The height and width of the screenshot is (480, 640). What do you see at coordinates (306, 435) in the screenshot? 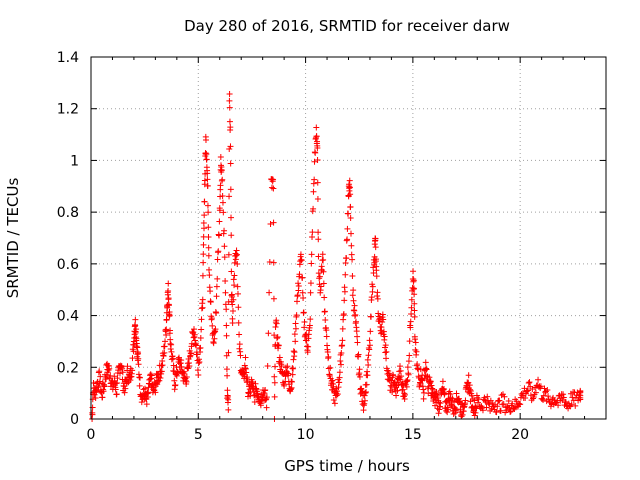
I see `x-tick-label: 10` at bounding box center [306, 435].